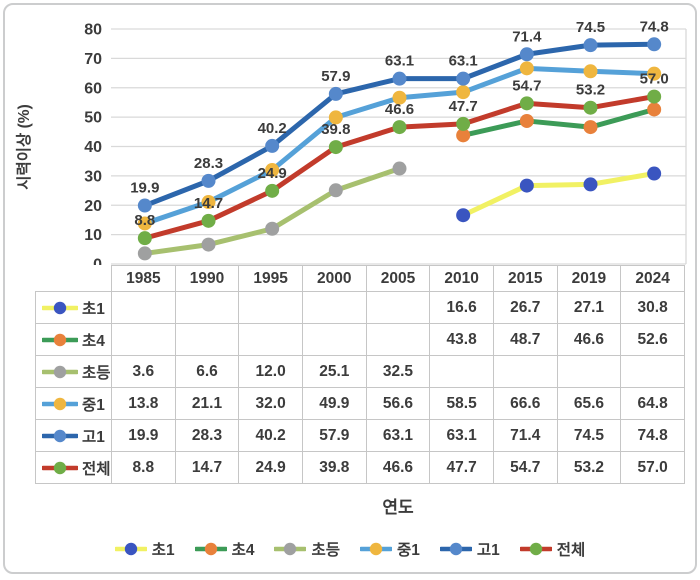 Image resolution: width=700 pixels, height=580 pixels. What do you see at coordinates (96, 373) in the screenshot?
I see `series-label: 초등` at bounding box center [96, 373].